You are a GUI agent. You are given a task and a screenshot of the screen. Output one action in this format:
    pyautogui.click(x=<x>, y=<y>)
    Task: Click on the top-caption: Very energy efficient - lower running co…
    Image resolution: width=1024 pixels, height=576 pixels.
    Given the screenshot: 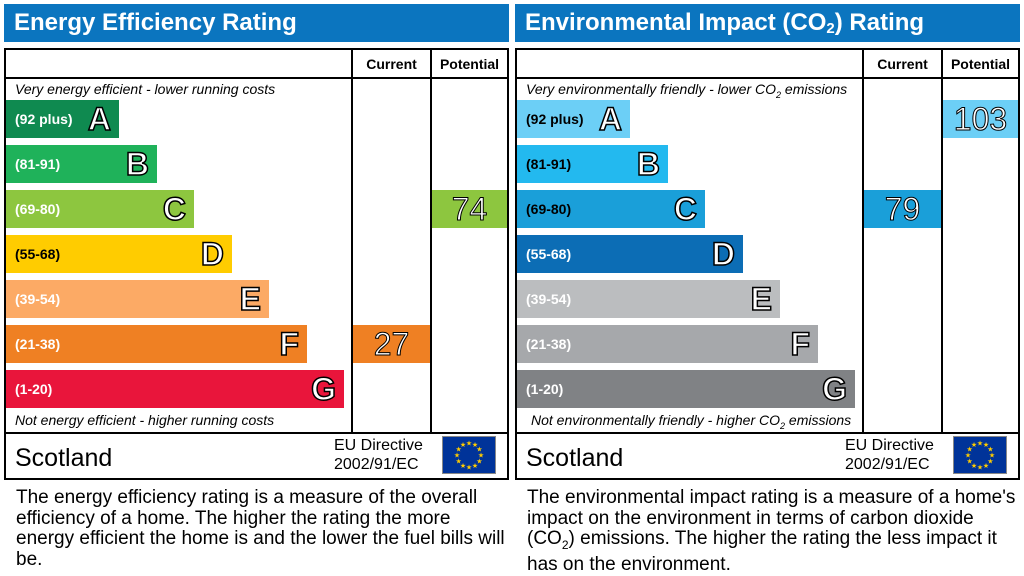 What is the action you would take?
    pyautogui.click(x=145, y=89)
    